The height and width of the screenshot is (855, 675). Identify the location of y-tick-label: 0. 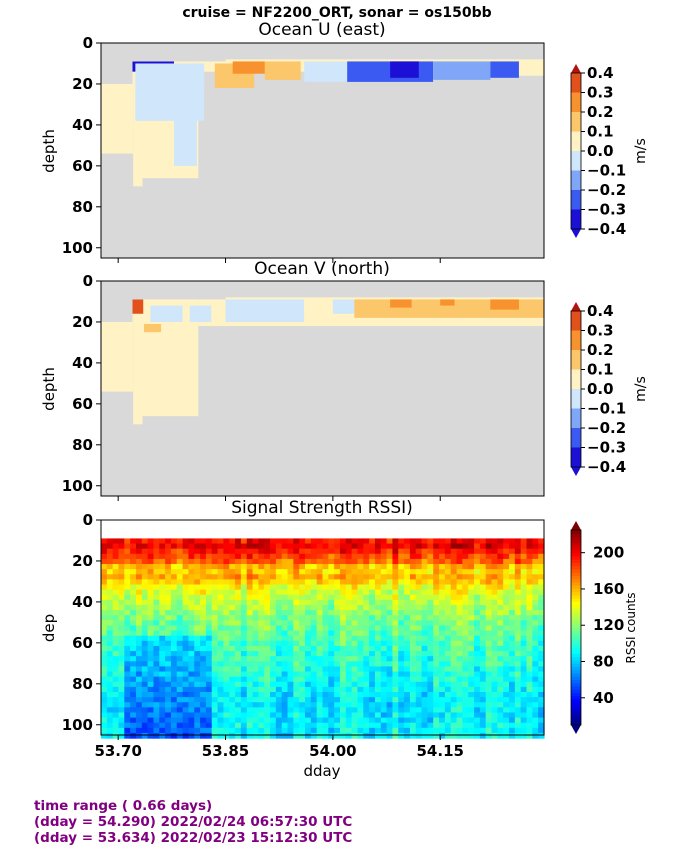
(88, 520).